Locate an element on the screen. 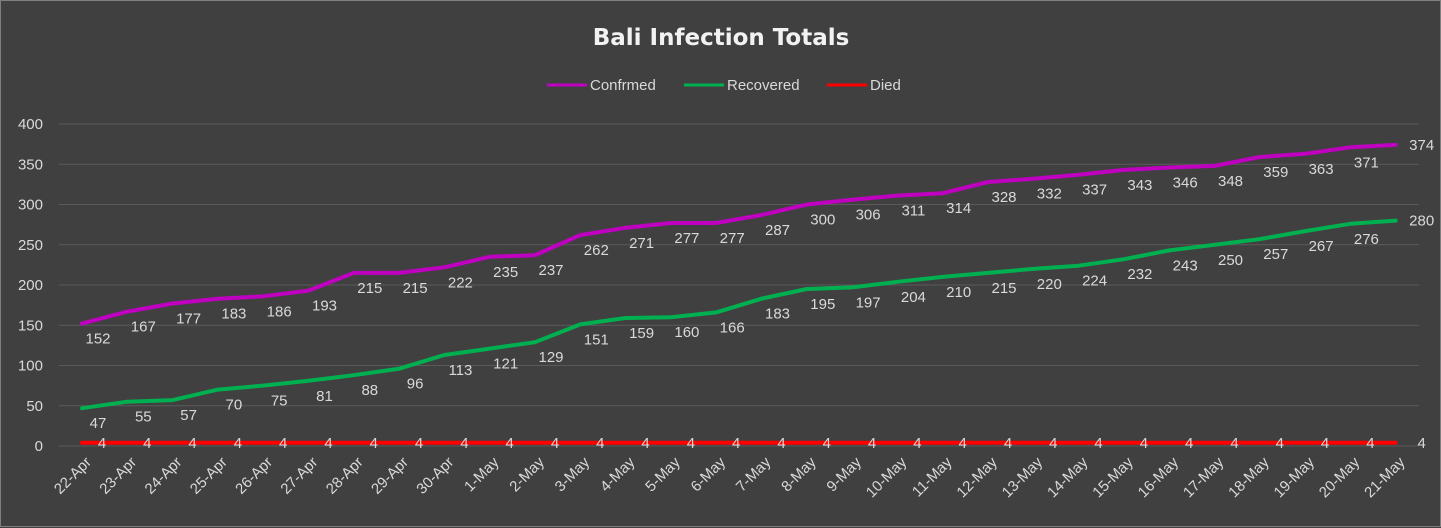  x-tick-label: 1-May is located at coordinates (482, 474).